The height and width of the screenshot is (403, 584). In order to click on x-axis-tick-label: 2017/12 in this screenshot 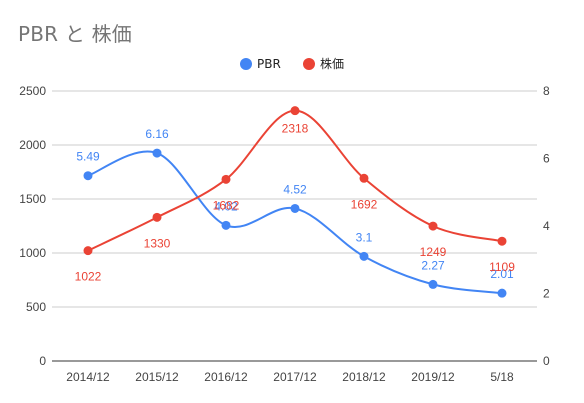, I will do `click(295, 377)`.